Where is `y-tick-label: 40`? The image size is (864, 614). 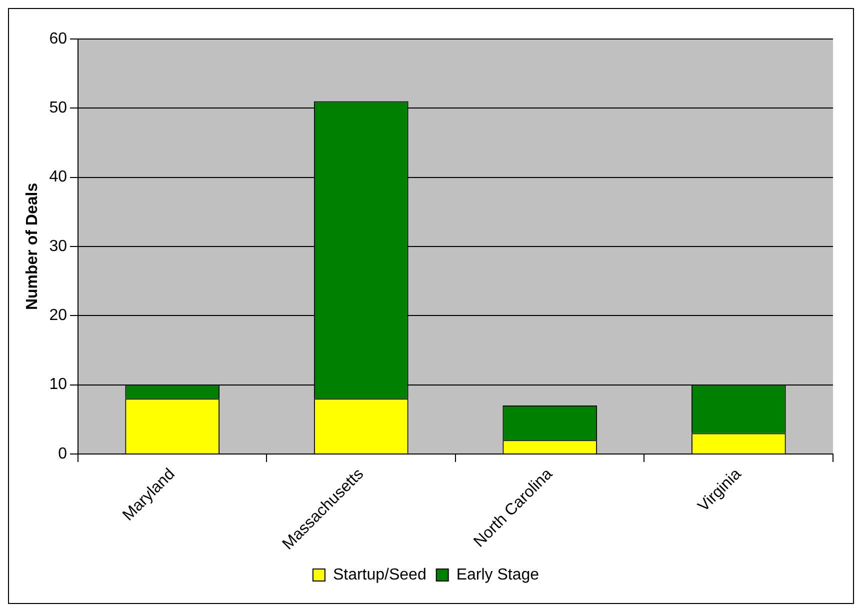 y-tick-label: 40 is located at coordinates (58, 177).